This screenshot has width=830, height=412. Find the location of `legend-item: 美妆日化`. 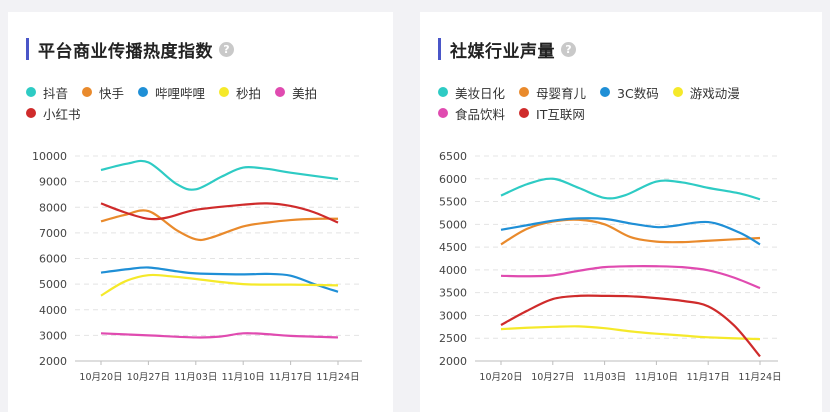

legend-item: 美妆日化 is located at coordinates (472, 92).